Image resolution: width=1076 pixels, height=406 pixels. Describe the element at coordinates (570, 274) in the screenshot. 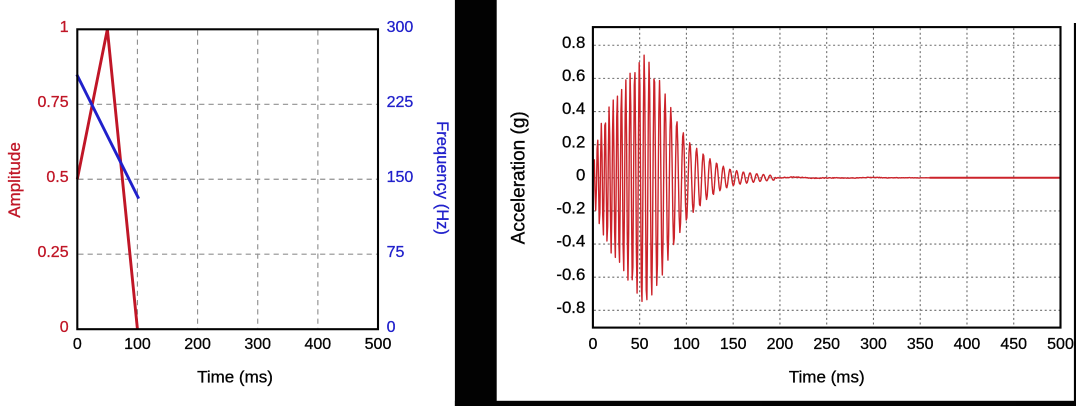

I see `svg-text: -0.6` at that location.